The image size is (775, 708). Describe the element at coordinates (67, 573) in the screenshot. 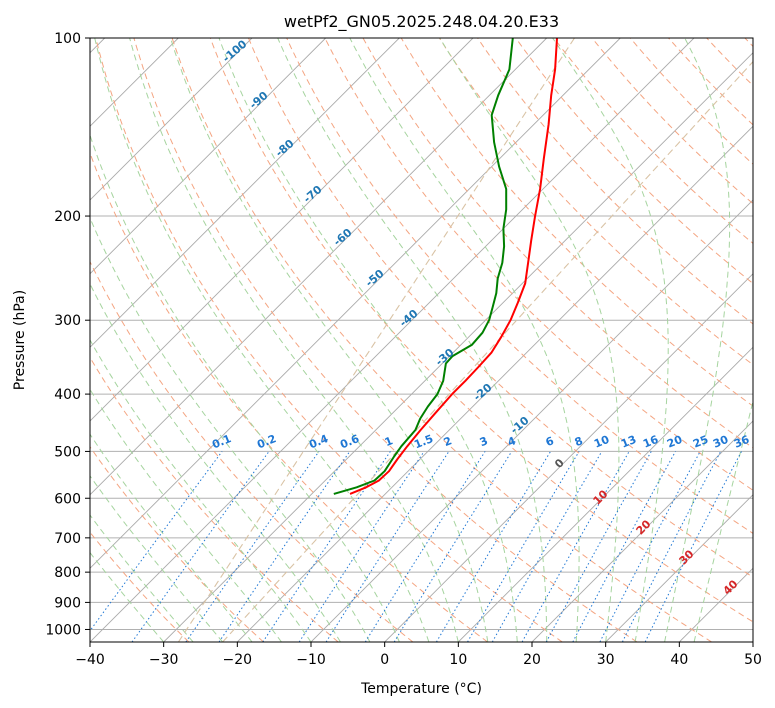

I see `y-tick-label: 800` at that location.